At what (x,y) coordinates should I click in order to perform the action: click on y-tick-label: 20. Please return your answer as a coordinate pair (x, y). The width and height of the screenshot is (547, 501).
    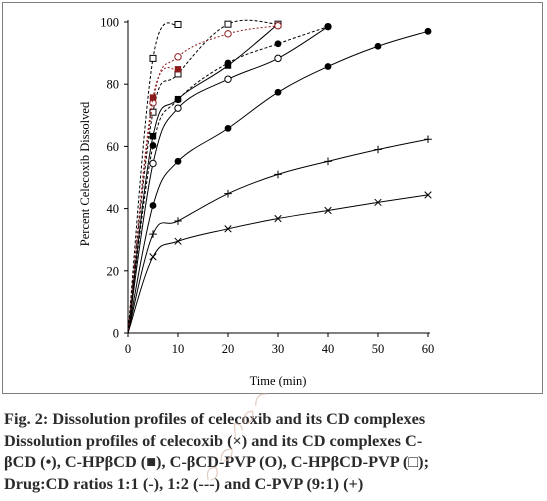
    Looking at the image, I should click on (113, 271).